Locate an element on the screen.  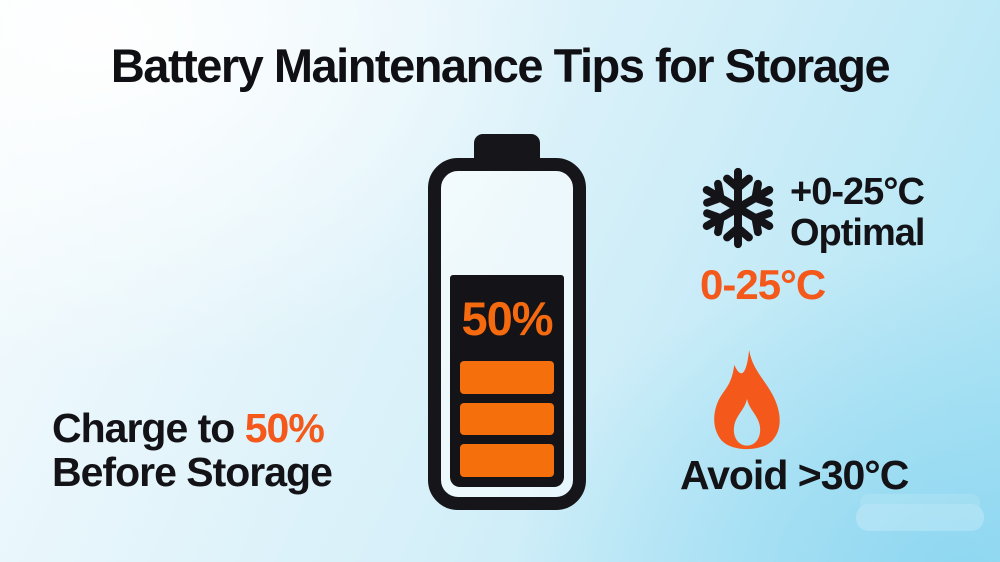
battery-percent-label: 50% is located at coordinates (507, 318).